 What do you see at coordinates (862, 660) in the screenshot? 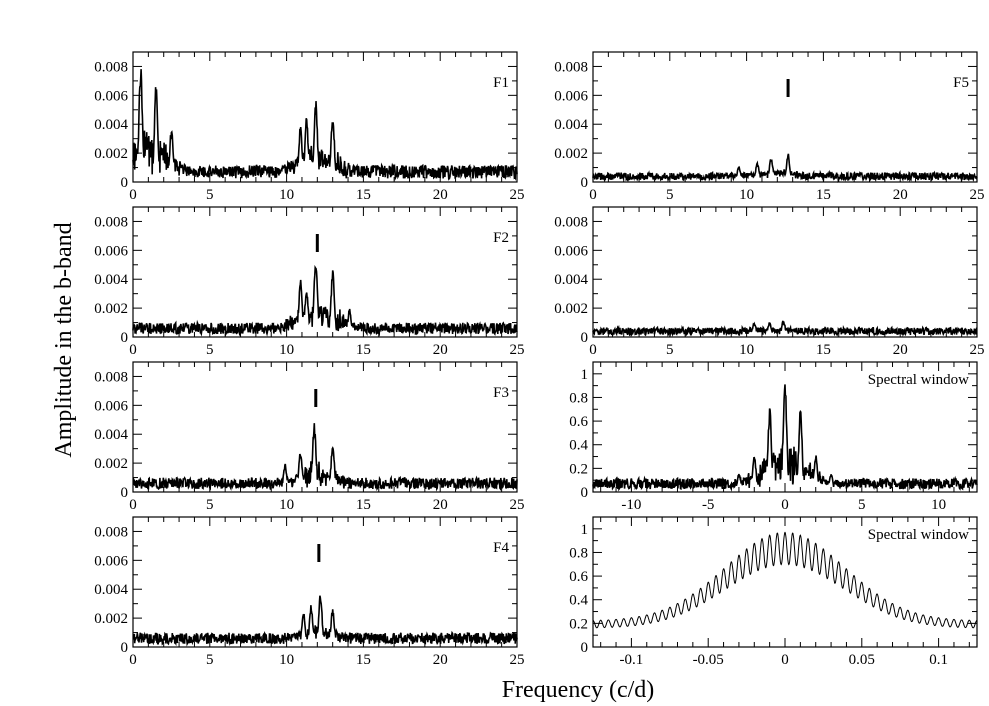
I see `x-tick-label: 0.05` at bounding box center [862, 660].